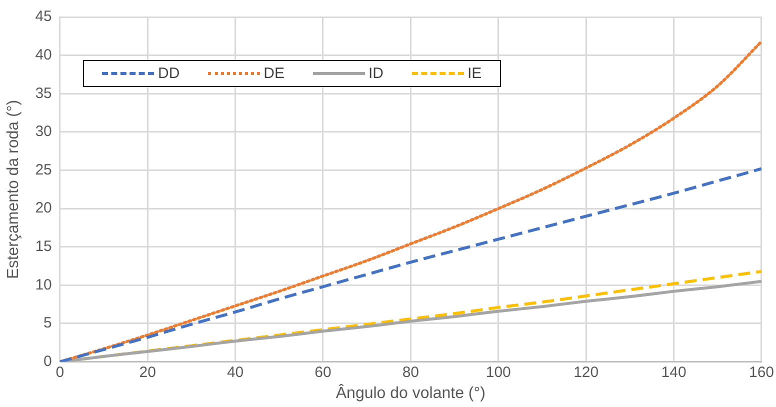 The width and height of the screenshot is (776, 407). I want to click on y-tick-label: 15, so click(43, 247).